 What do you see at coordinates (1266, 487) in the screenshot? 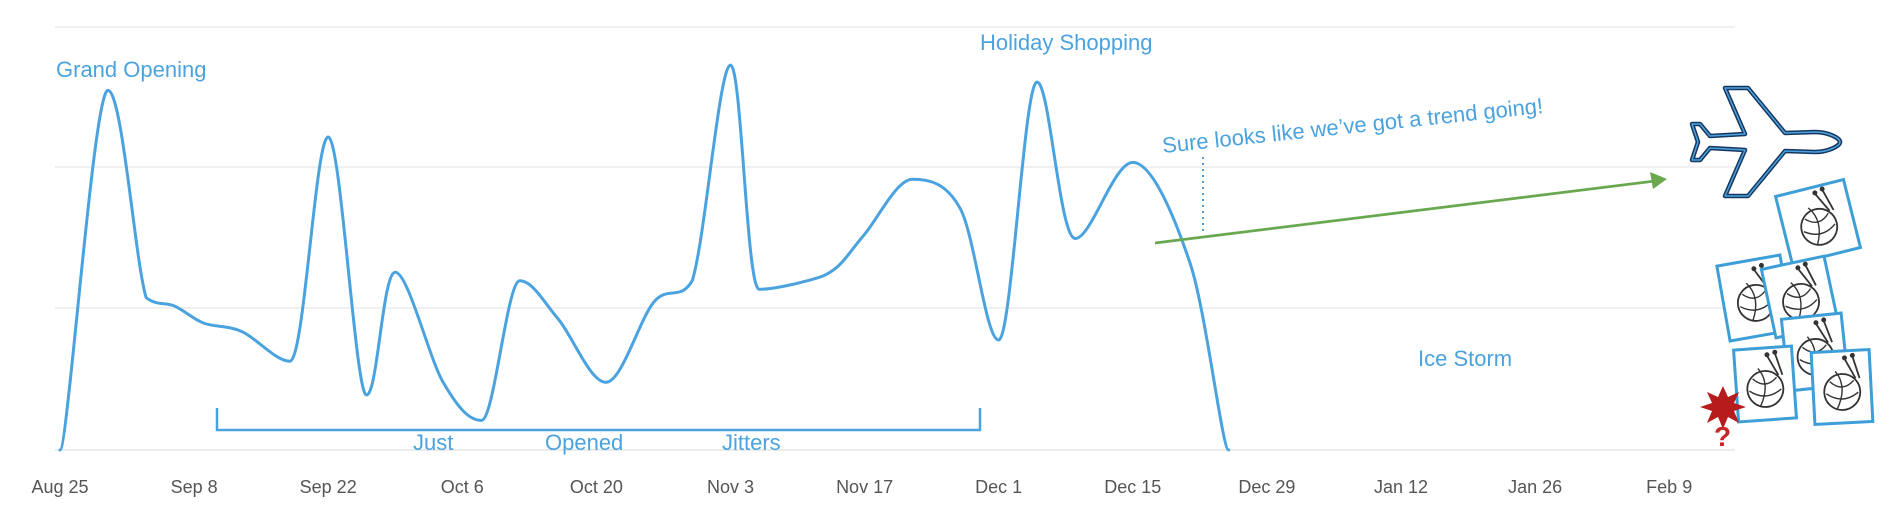
I see `x-tick-label: Dec 29` at bounding box center [1266, 487].